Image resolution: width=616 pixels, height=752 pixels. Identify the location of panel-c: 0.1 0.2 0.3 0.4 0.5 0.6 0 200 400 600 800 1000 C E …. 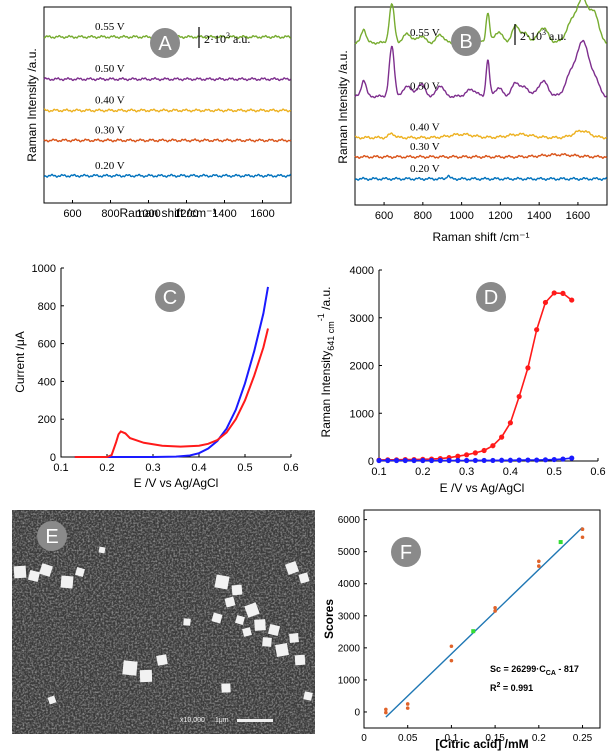
(156, 376).